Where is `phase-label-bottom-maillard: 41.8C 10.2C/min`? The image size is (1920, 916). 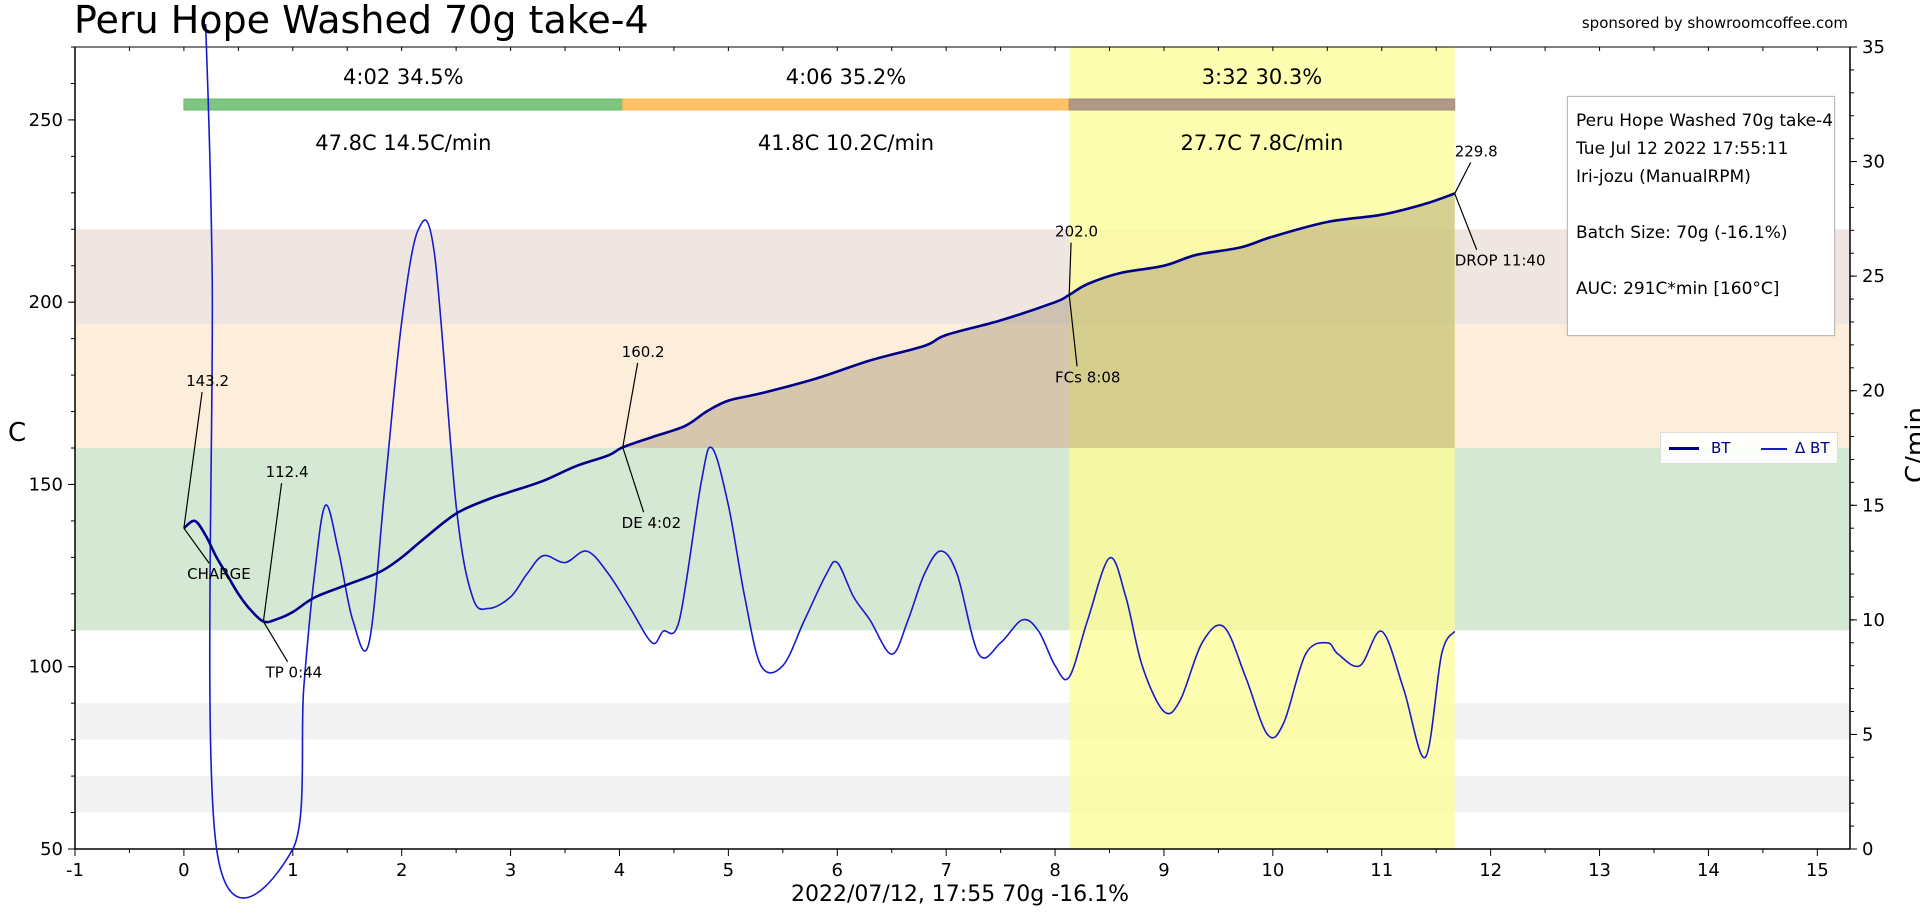 phase-label-bottom-maillard: 41.8C 10.2C/min is located at coordinates (846, 143).